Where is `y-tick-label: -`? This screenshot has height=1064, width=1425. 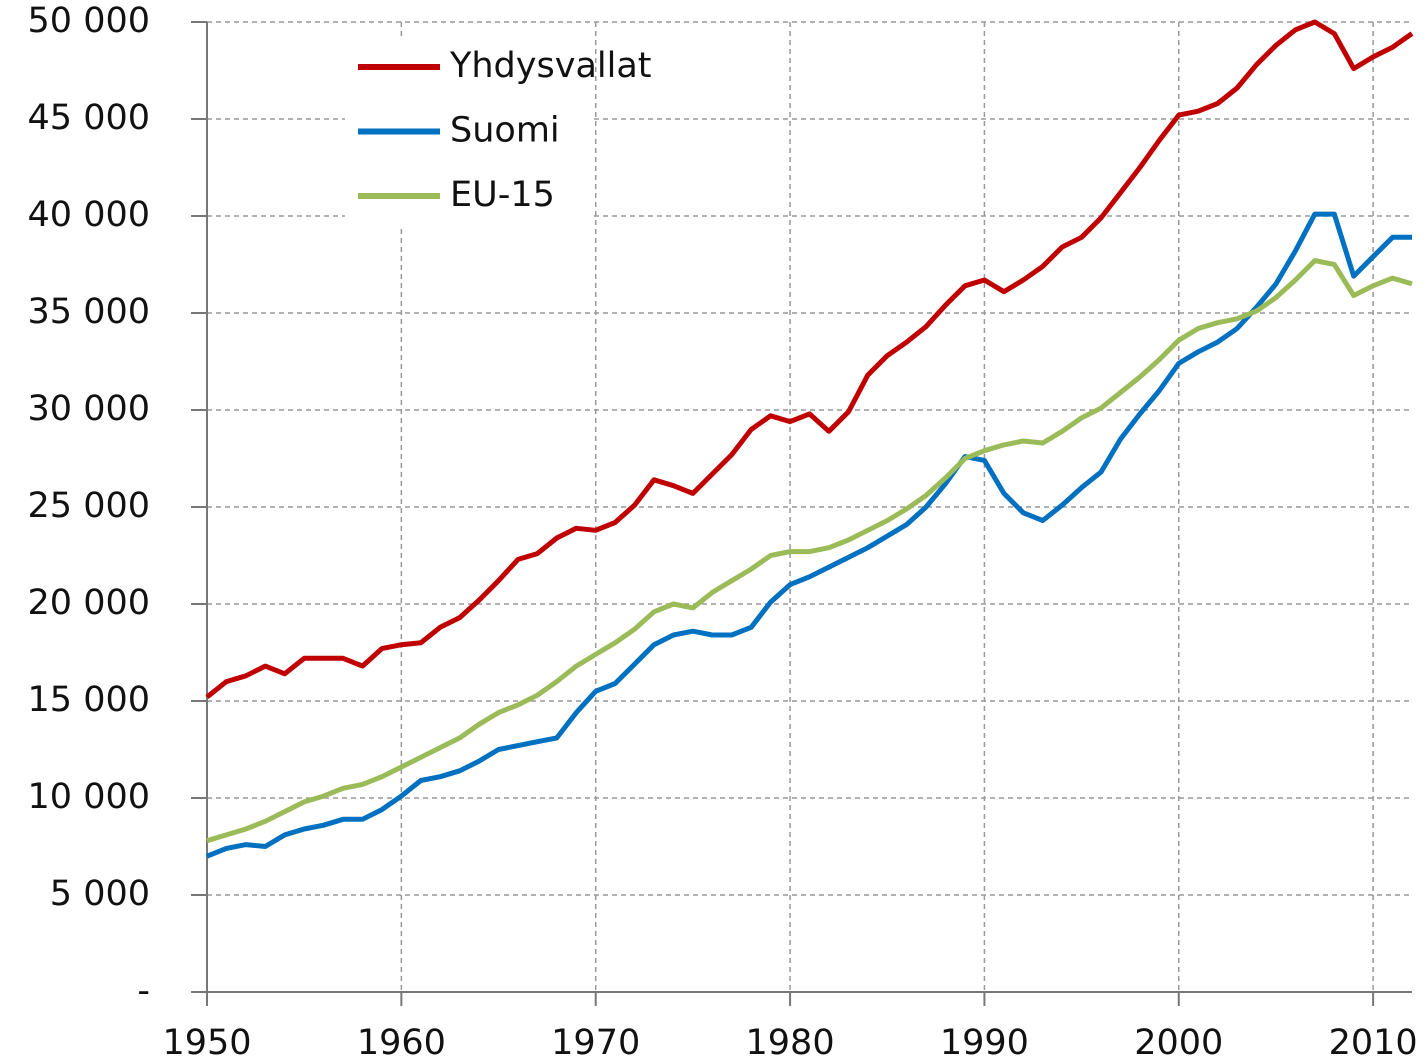 y-tick-label: - is located at coordinates (143, 991).